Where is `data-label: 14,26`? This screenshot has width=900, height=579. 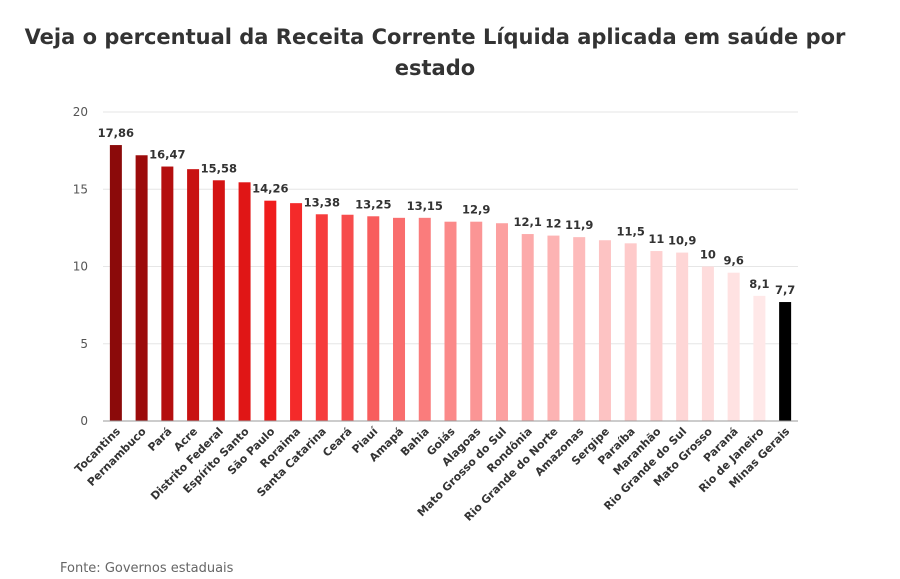
data-label: 14,26 is located at coordinates (270, 189).